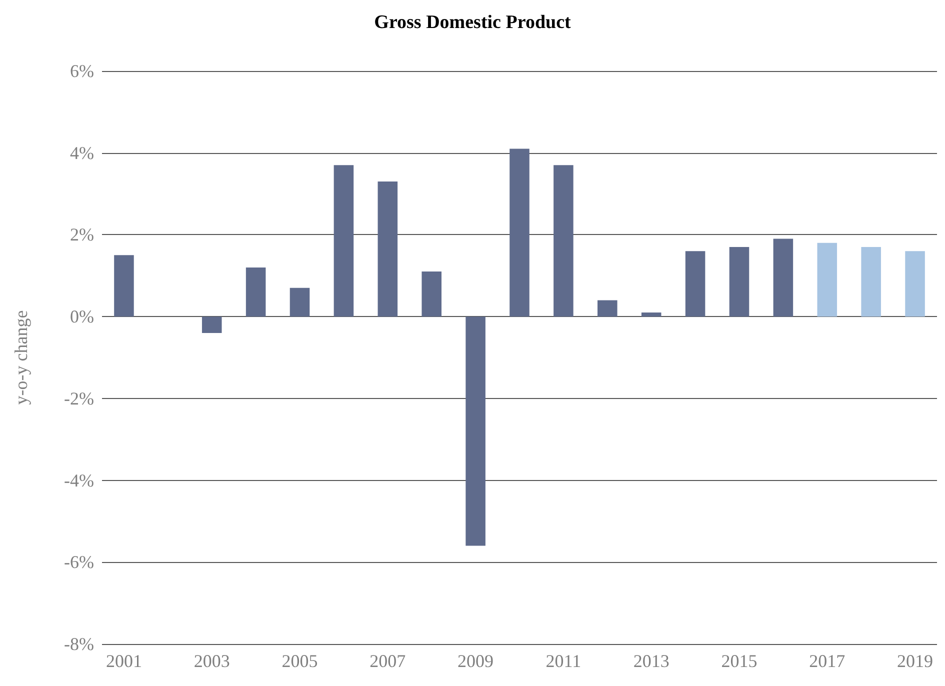 This screenshot has height=686, width=945. Describe the element at coordinates (82, 152) in the screenshot. I see `y-tick-label: 4%` at that location.